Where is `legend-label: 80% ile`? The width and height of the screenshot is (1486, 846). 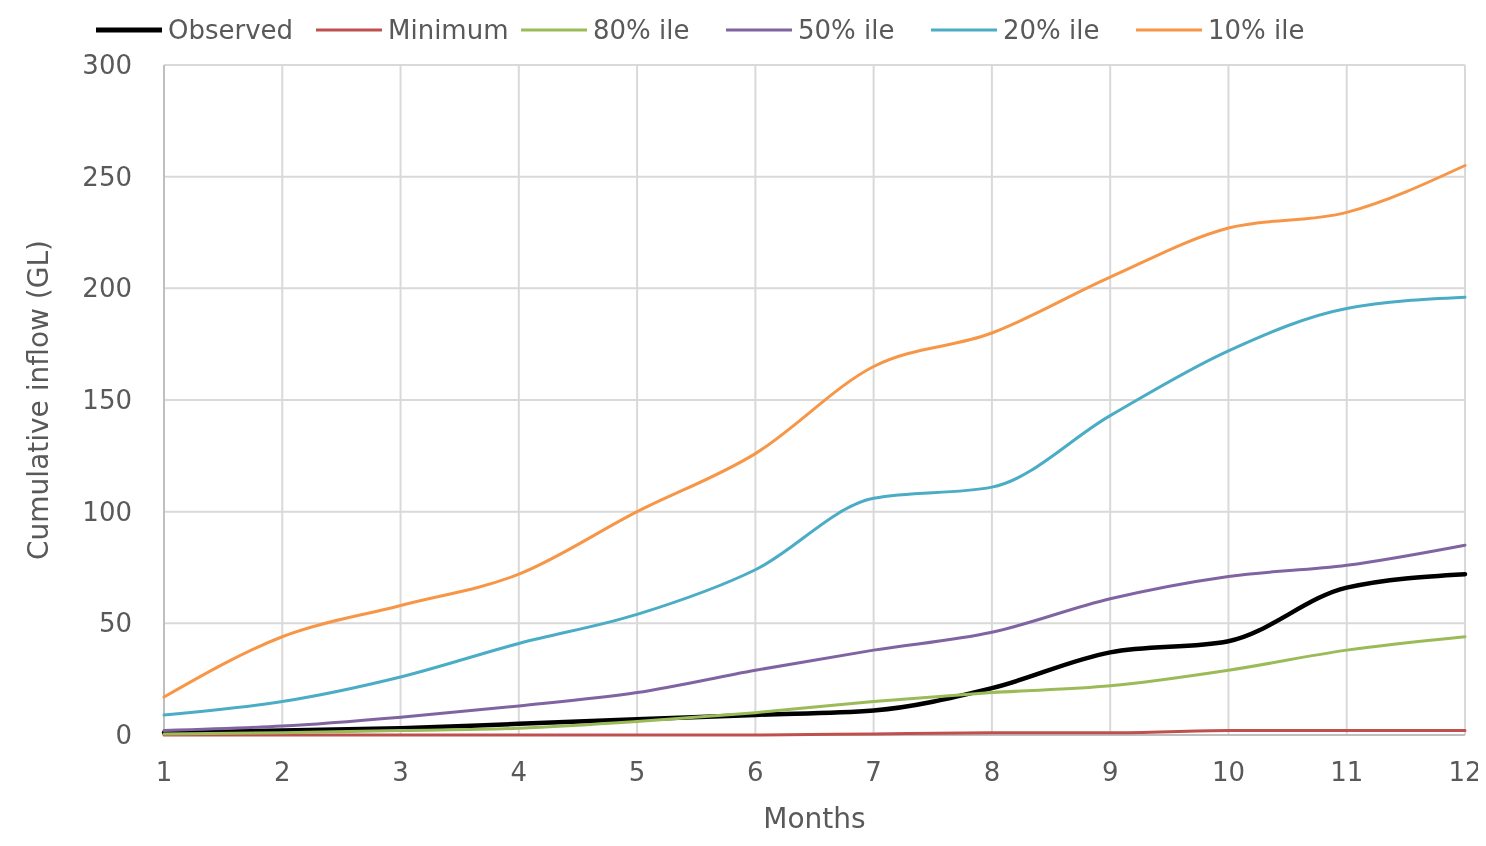 legend-label: 80% ile is located at coordinates (641, 30).